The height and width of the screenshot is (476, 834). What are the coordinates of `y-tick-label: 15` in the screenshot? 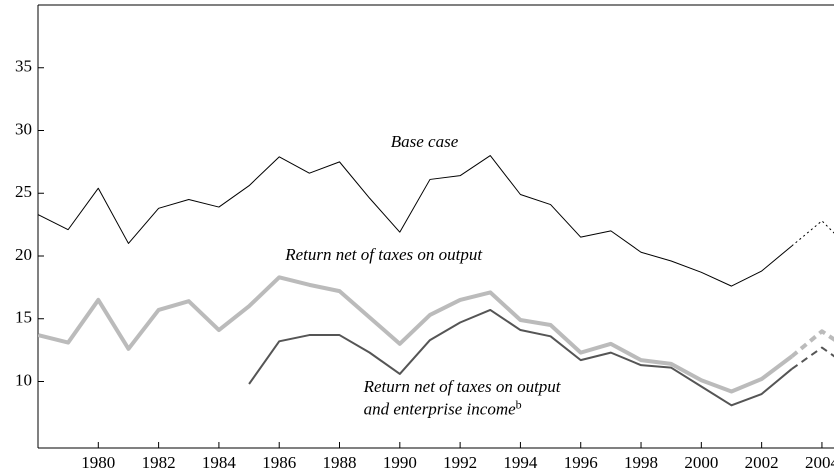 It's located at (23, 317).